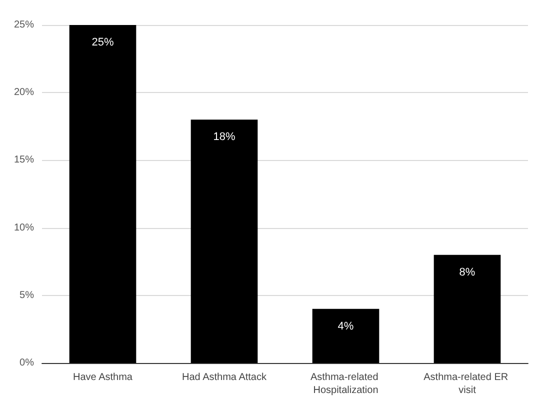 The width and height of the screenshot is (540, 415). Describe the element at coordinates (24, 228) in the screenshot. I see `y-tick-label: 10%` at that location.